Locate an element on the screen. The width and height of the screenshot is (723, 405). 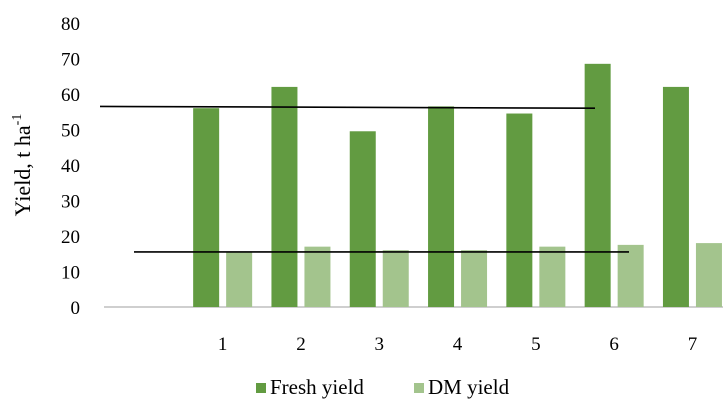
x-tick-label: 6 is located at coordinates (614, 344).